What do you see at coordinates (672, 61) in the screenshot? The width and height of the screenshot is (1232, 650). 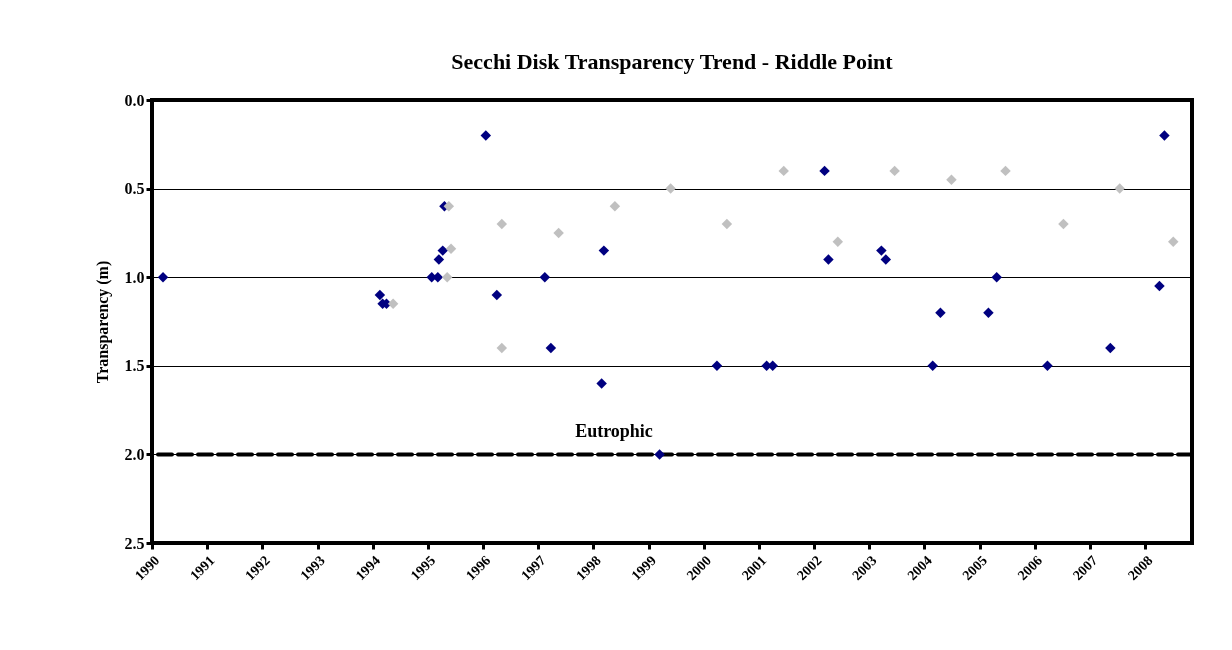 I see `chart-title: Secchi Disk Transparency Trend - Riddle Point` at bounding box center [672, 61].